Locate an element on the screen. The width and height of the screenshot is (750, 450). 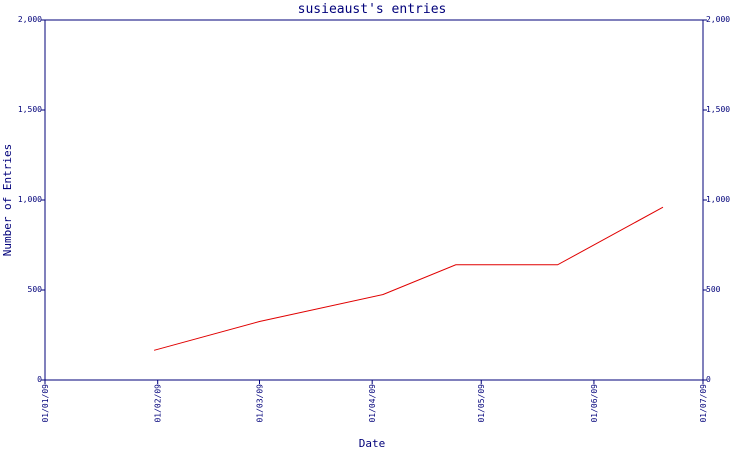
x-tick-label: 01/07/09 is located at coordinates (703, 403).